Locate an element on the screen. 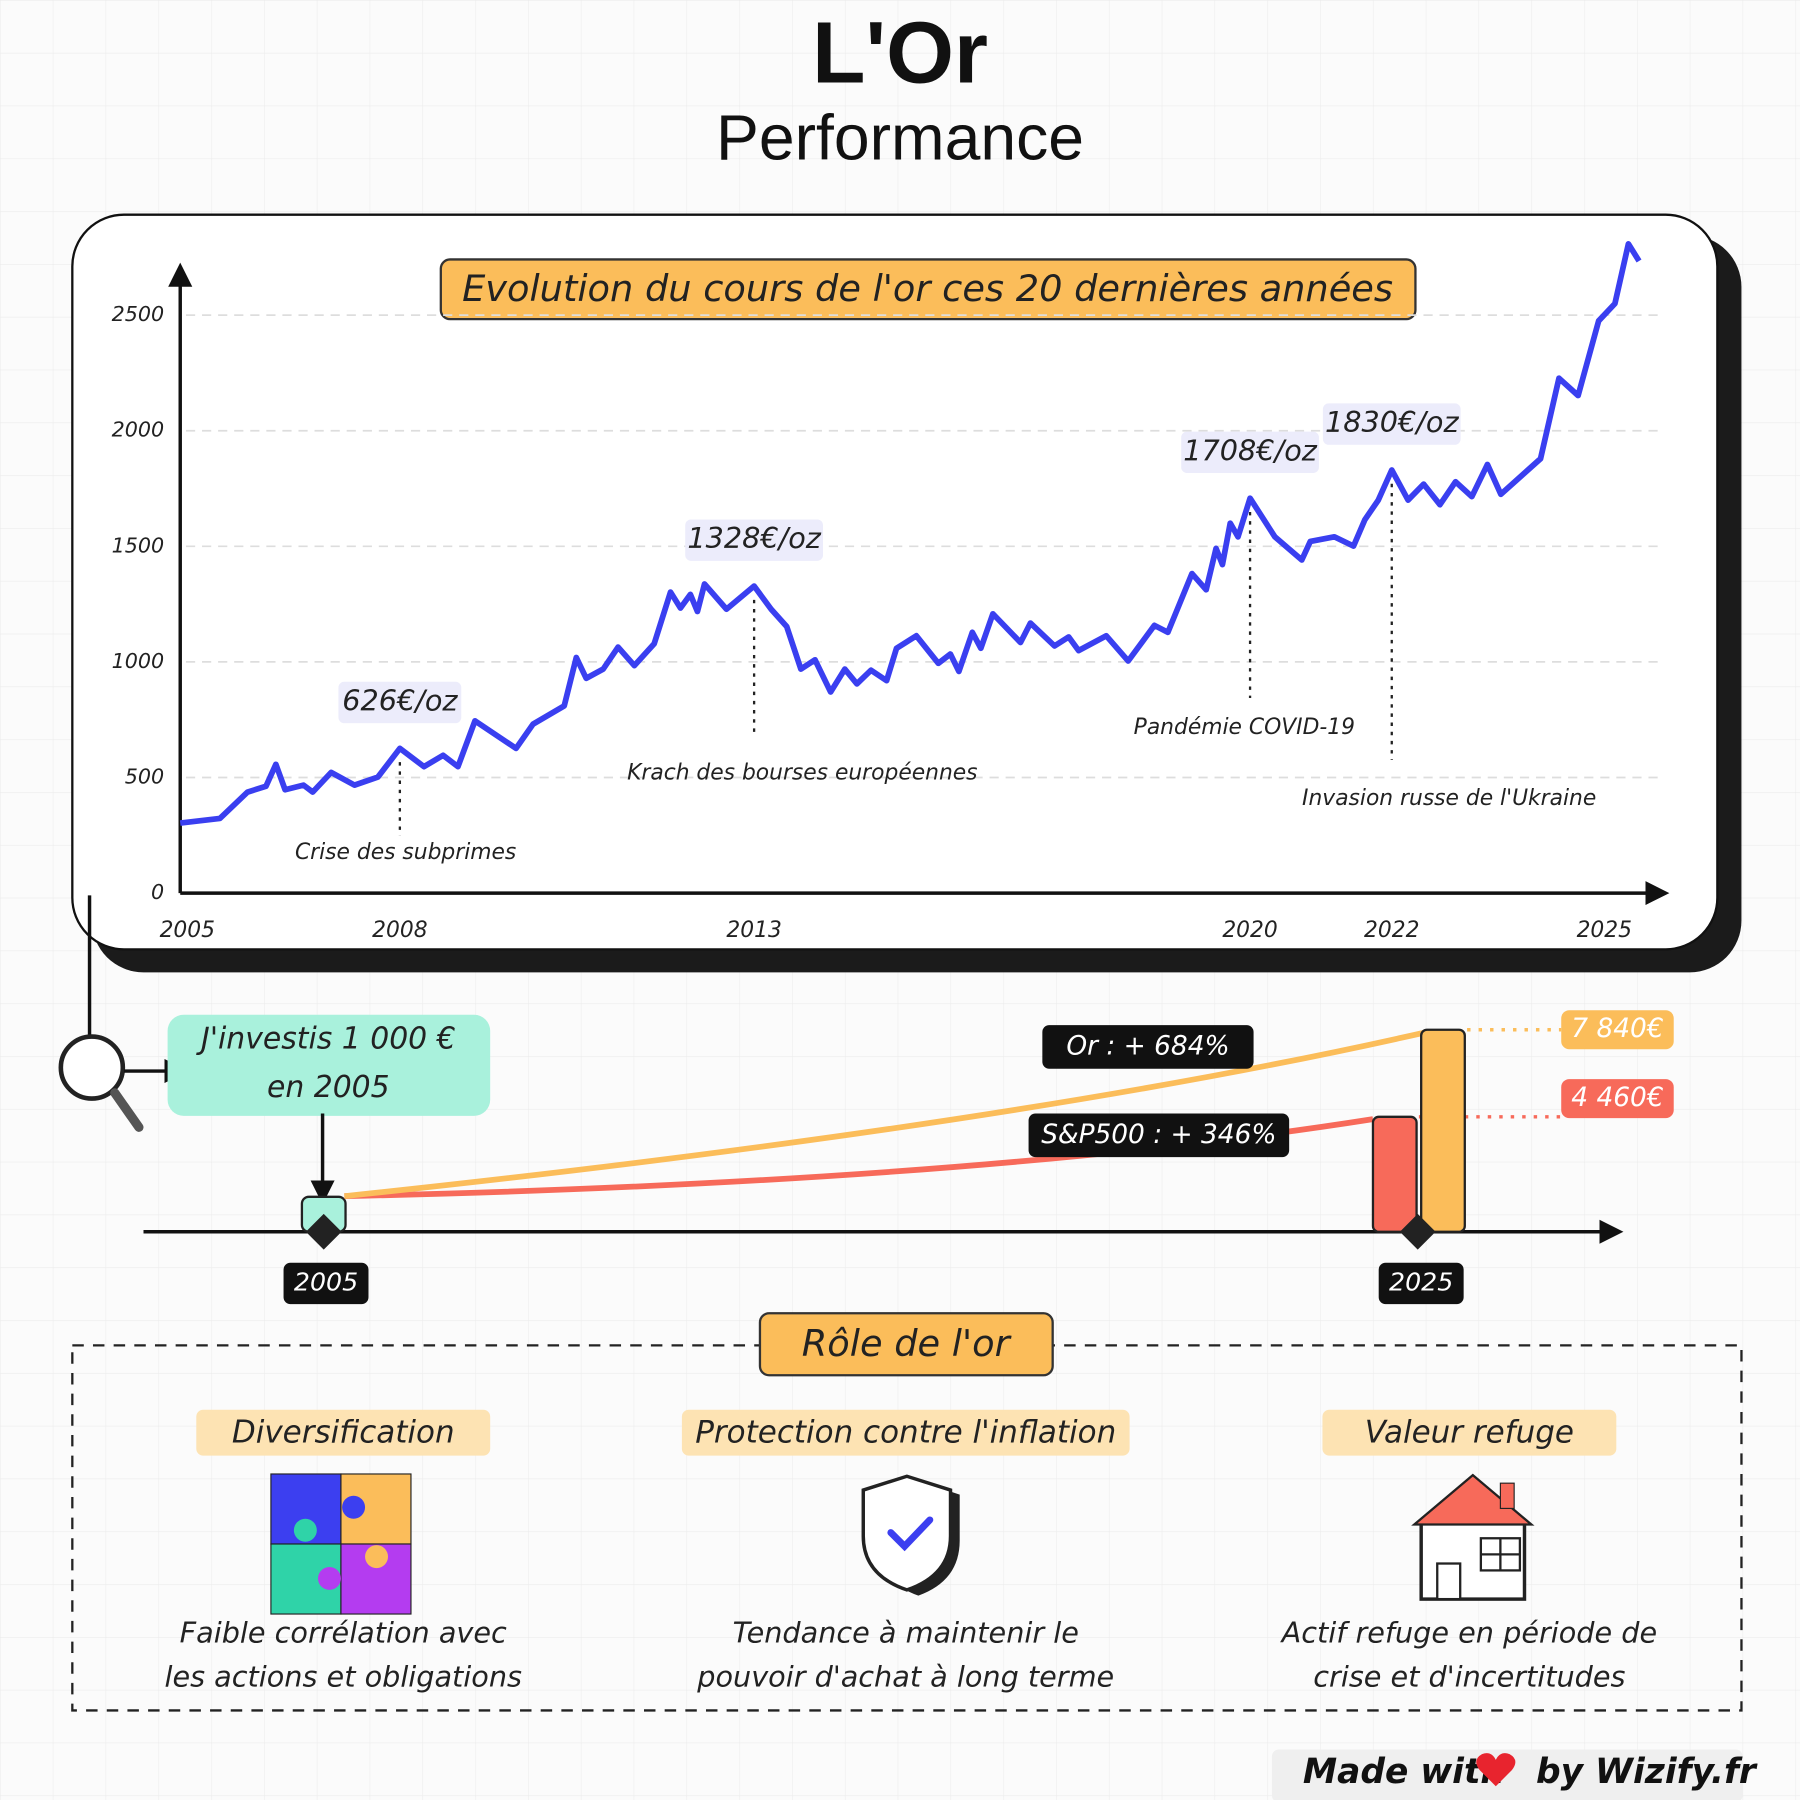 Image resolution: width=1800 pixels, height=1800 pixels. item-title: Protection contre l'inflation is located at coordinates (905, 1432).